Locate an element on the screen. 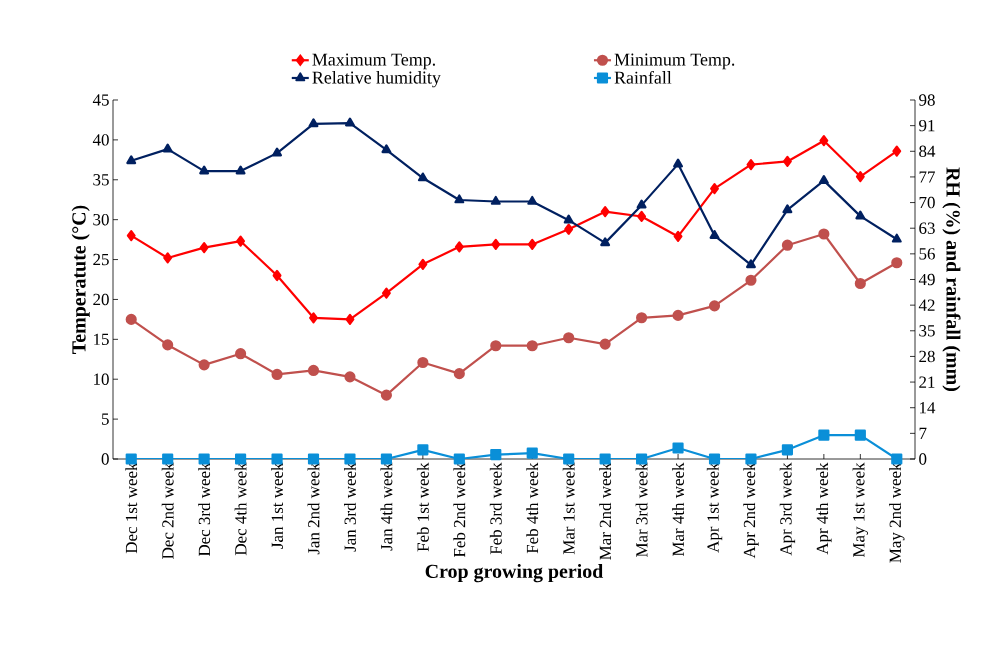 The width and height of the screenshot is (1006, 654). y-tick-label: 10 is located at coordinates (101, 379).